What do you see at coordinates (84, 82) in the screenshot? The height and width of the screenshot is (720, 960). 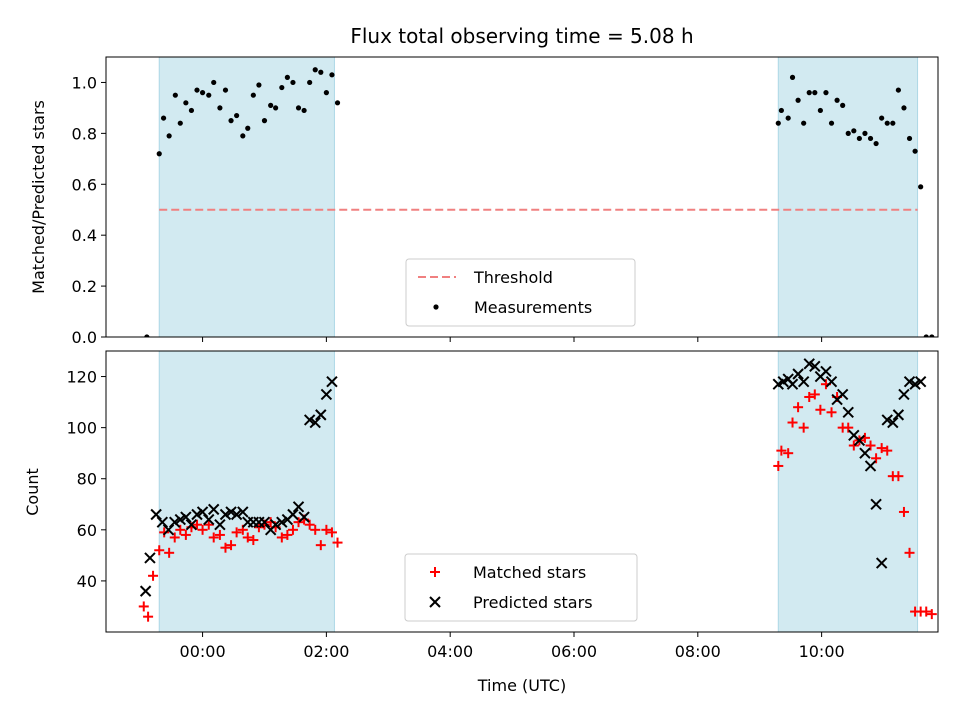 I see `y-tick-label: 1.0` at bounding box center [84, 82].